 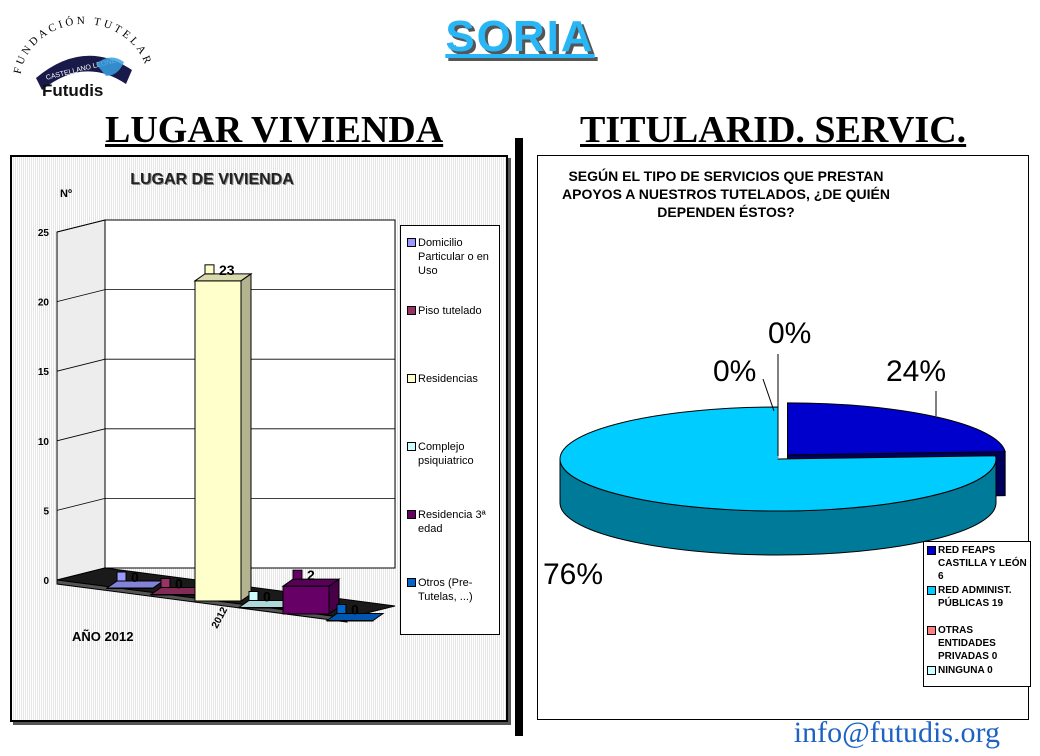 What do you see at coordinates (519, 437) in the screenshot?
I see `divider` at bounding box center [519, 437].